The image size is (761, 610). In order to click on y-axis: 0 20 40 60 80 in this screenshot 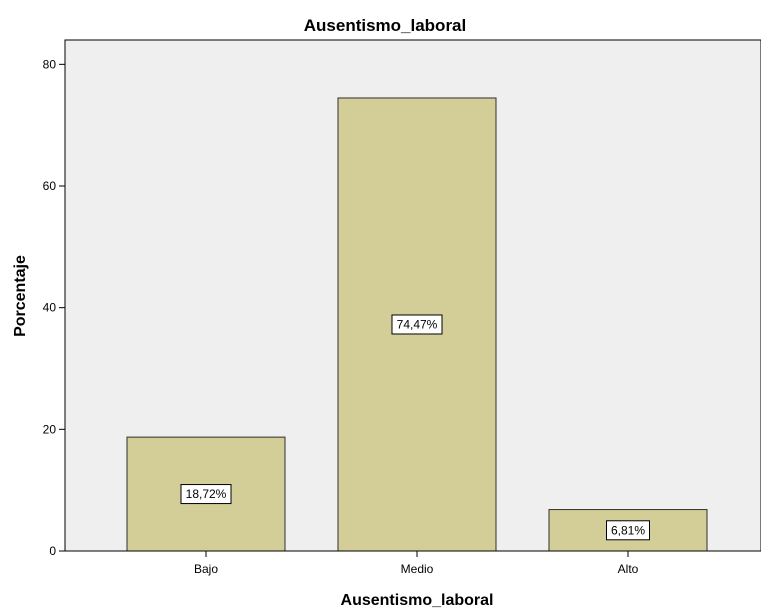, I will do `click(54, 299)`.